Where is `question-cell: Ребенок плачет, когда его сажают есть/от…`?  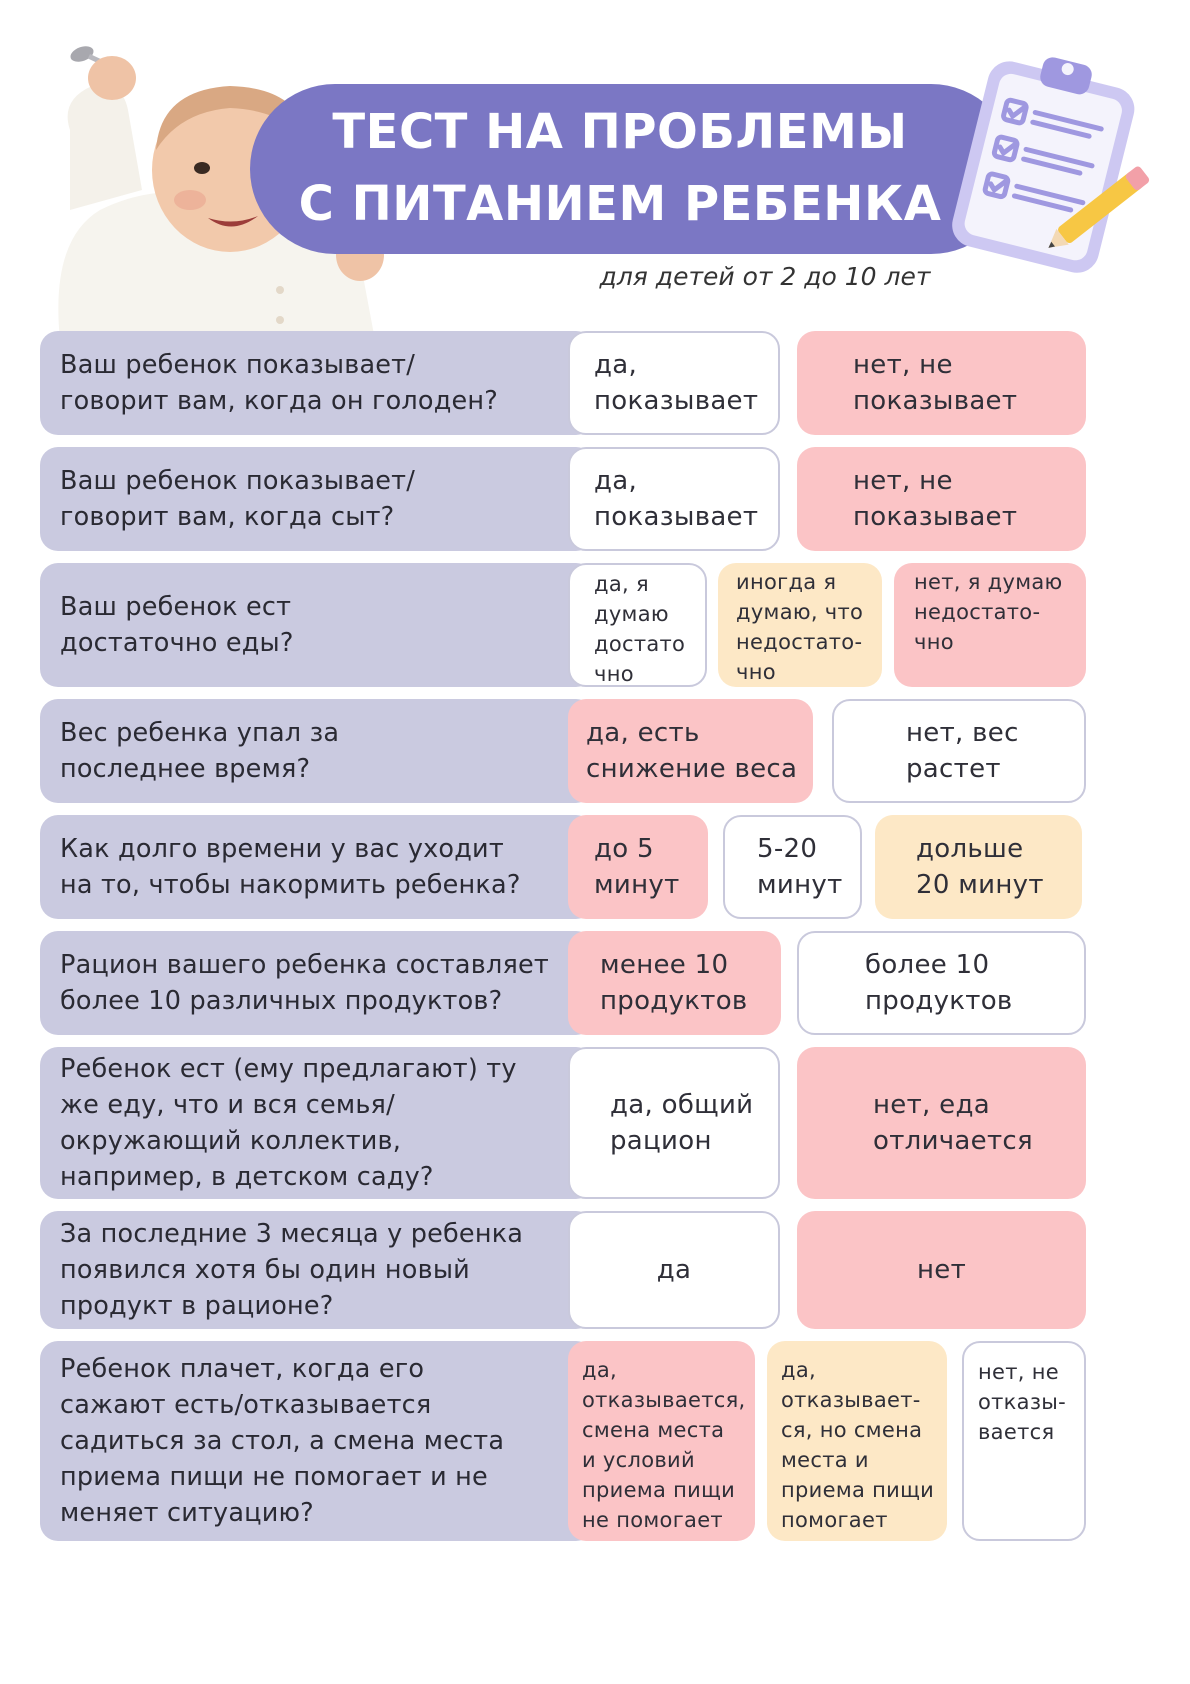 question-cell: Ребенок плачет, когда его сажают есть/от… is located at coordinates (317, 1441).